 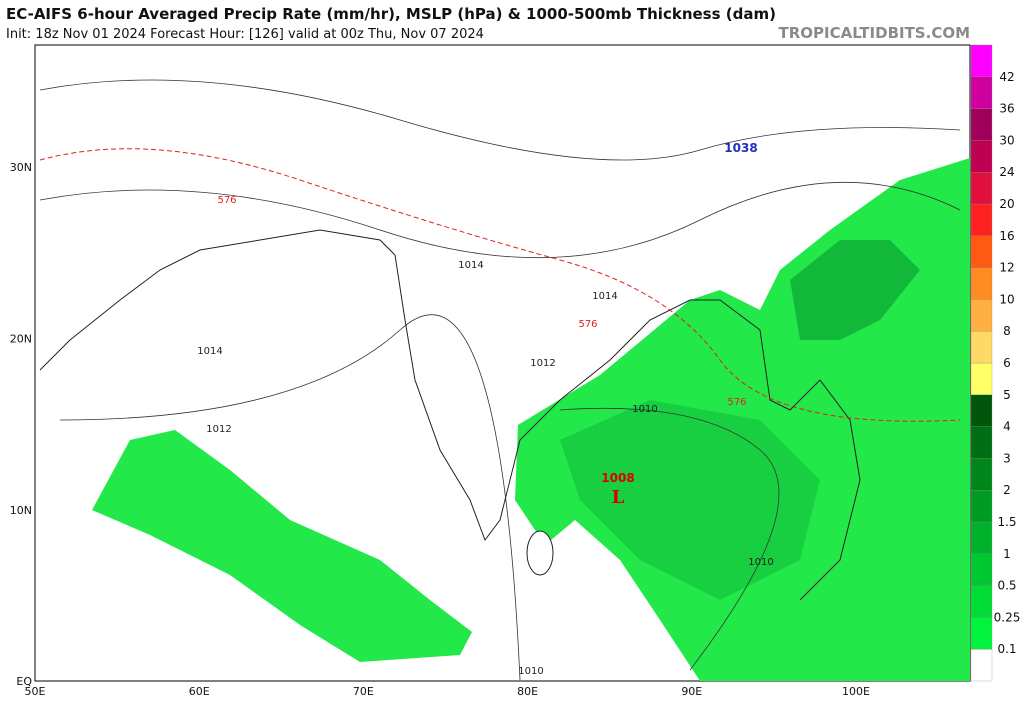 What do you see at coordinates (199, 691) in the screenshot?
I see `lon-label: 60E` at bounding box center [199, 691].